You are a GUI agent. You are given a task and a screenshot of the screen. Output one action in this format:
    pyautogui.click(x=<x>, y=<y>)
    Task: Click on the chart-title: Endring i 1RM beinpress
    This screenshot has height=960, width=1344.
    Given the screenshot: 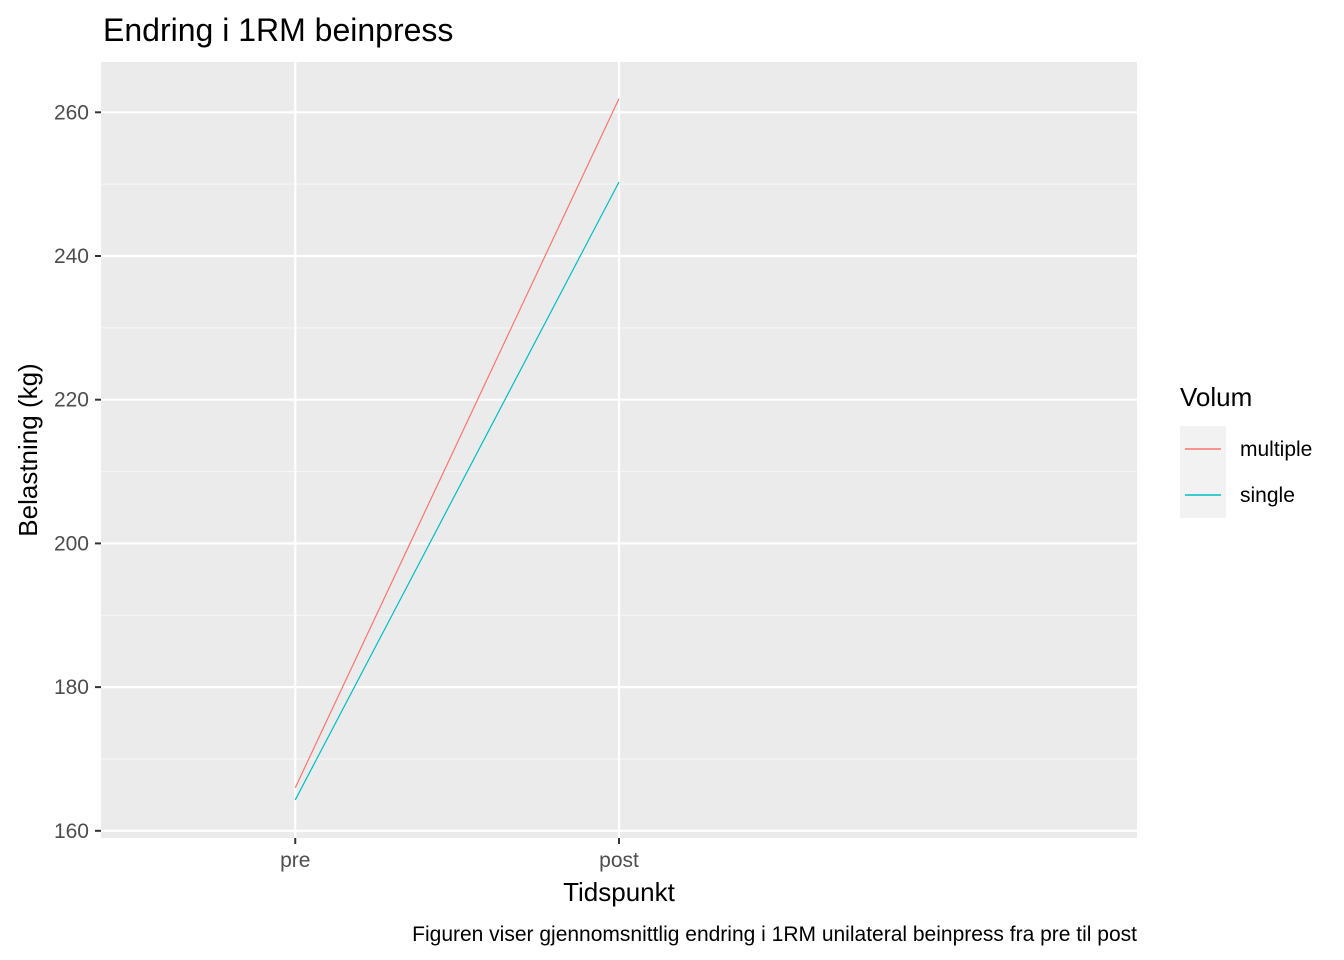 What is the action you would take?
    pyautogui.click(x=278, y=30)
    